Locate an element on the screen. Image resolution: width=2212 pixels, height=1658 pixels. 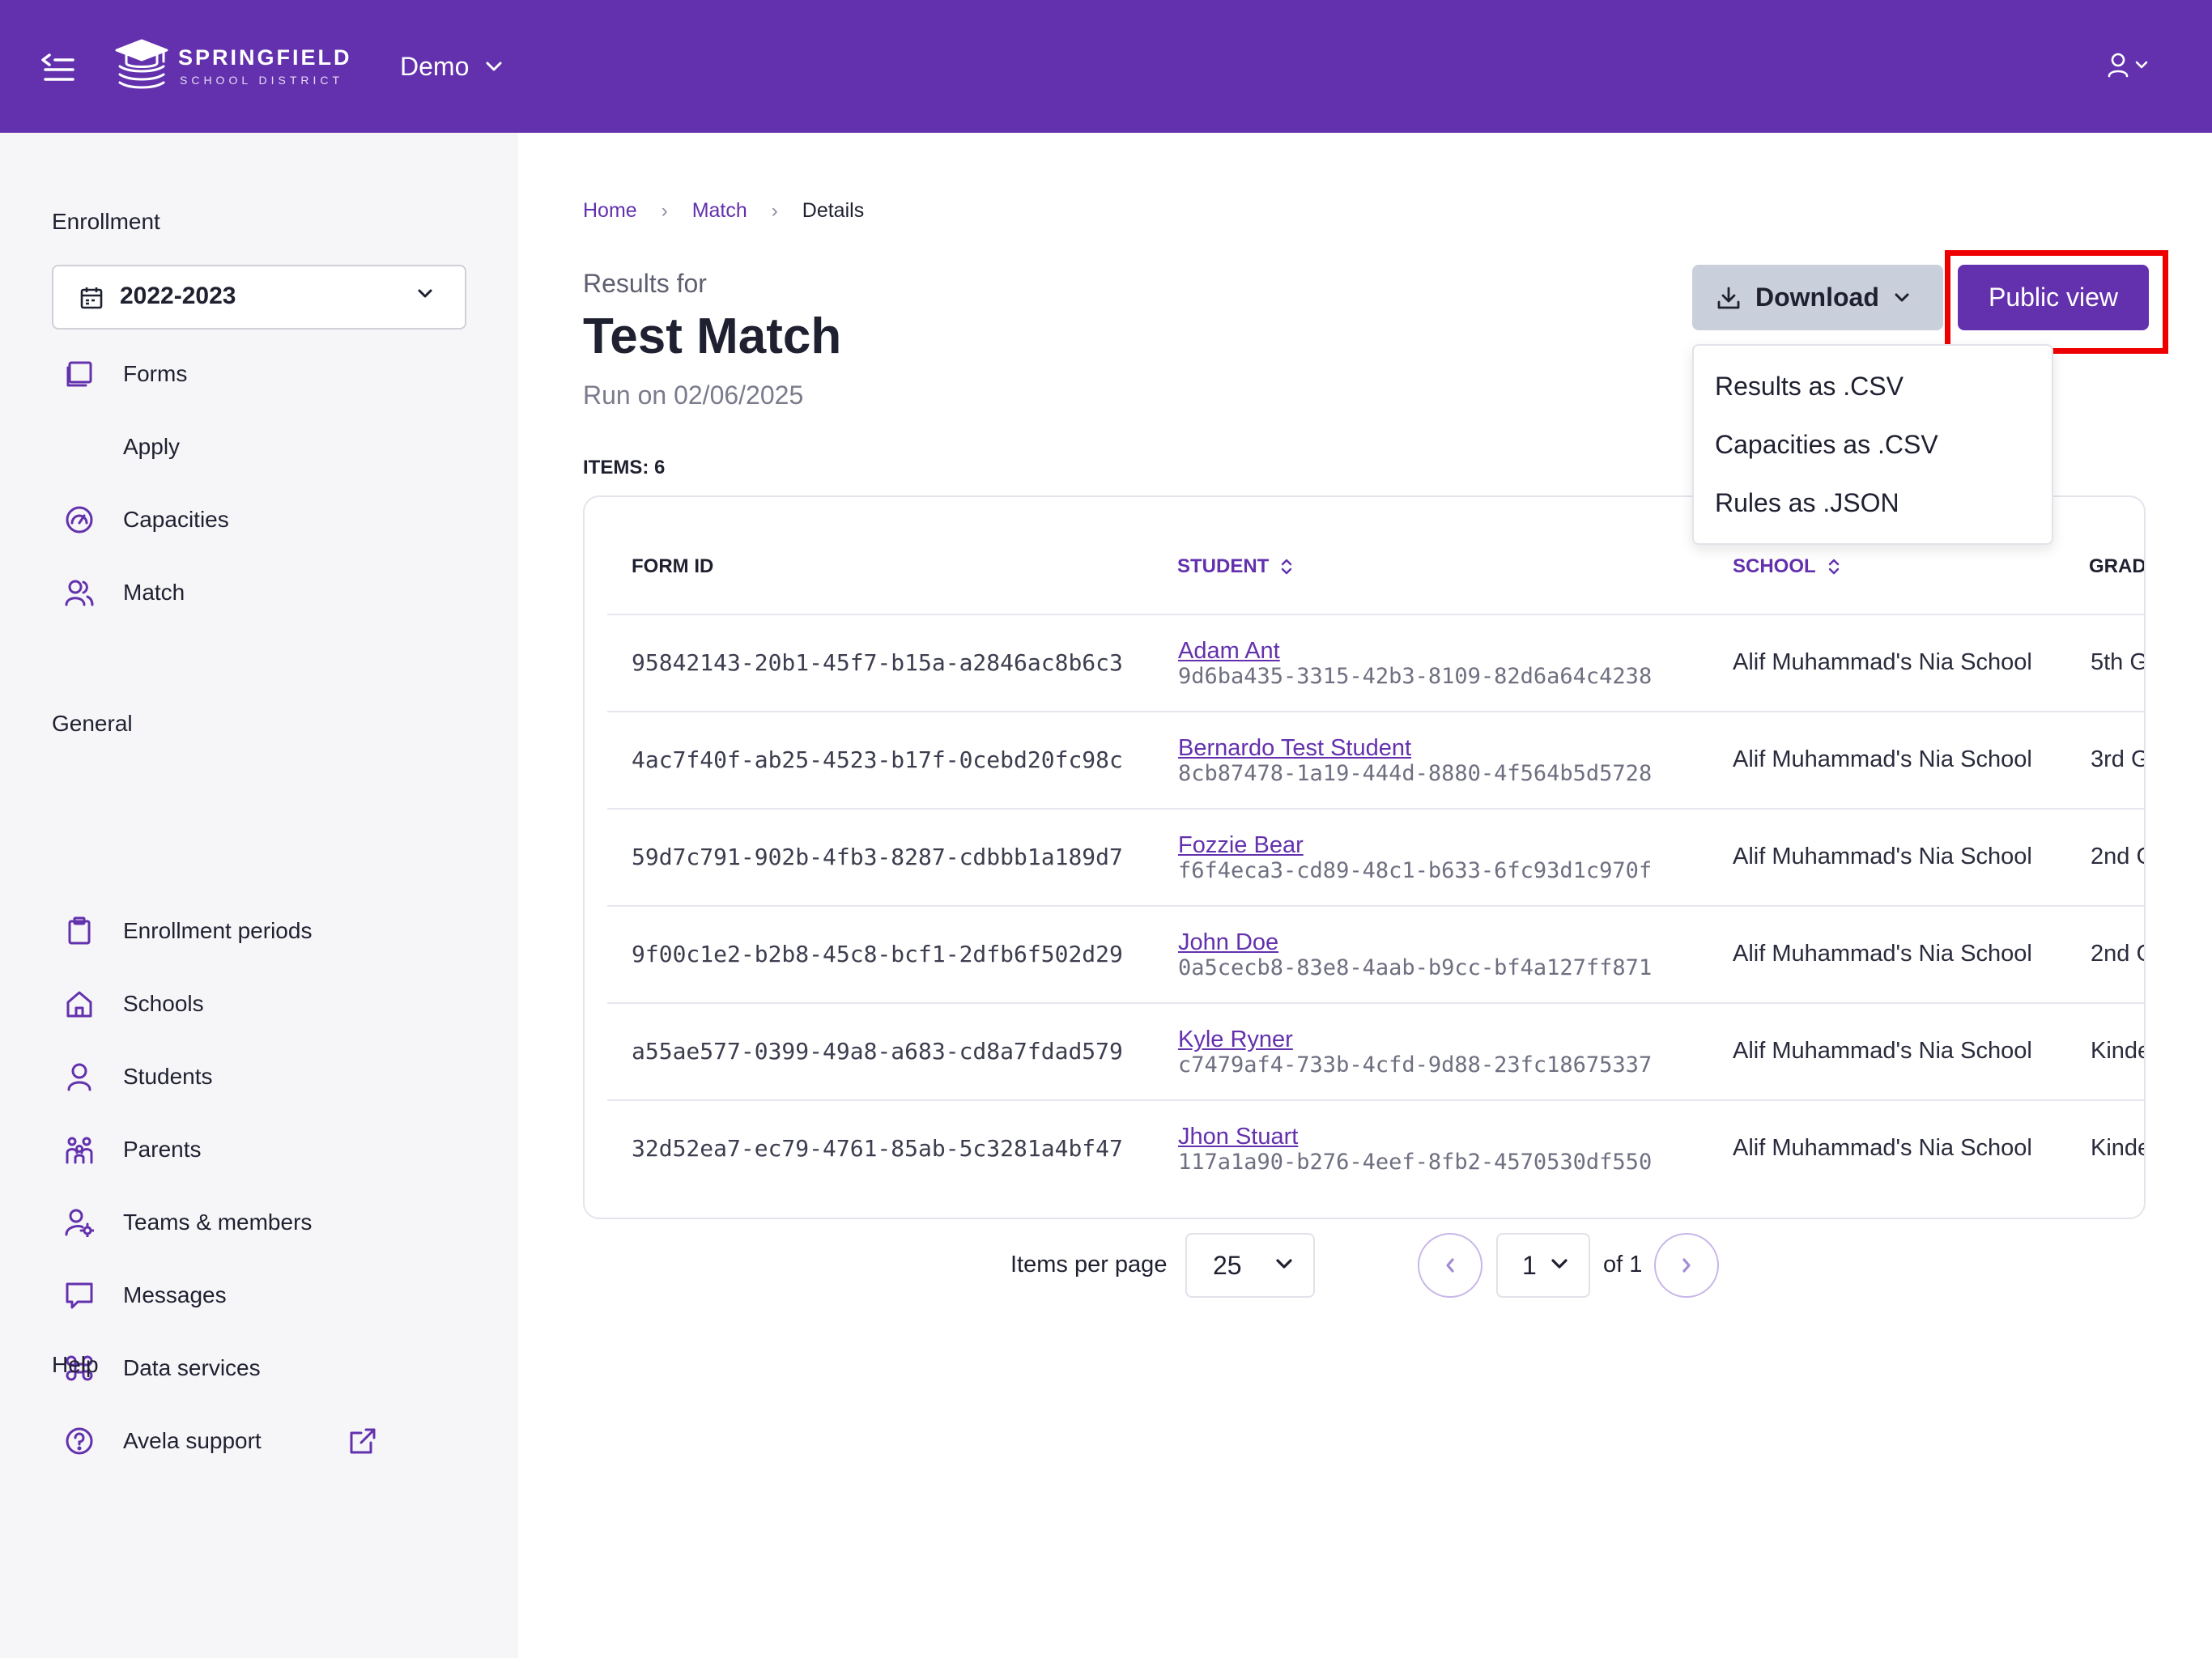
sidebar-item-parents: Parents is located at coordinates (259, 1149).